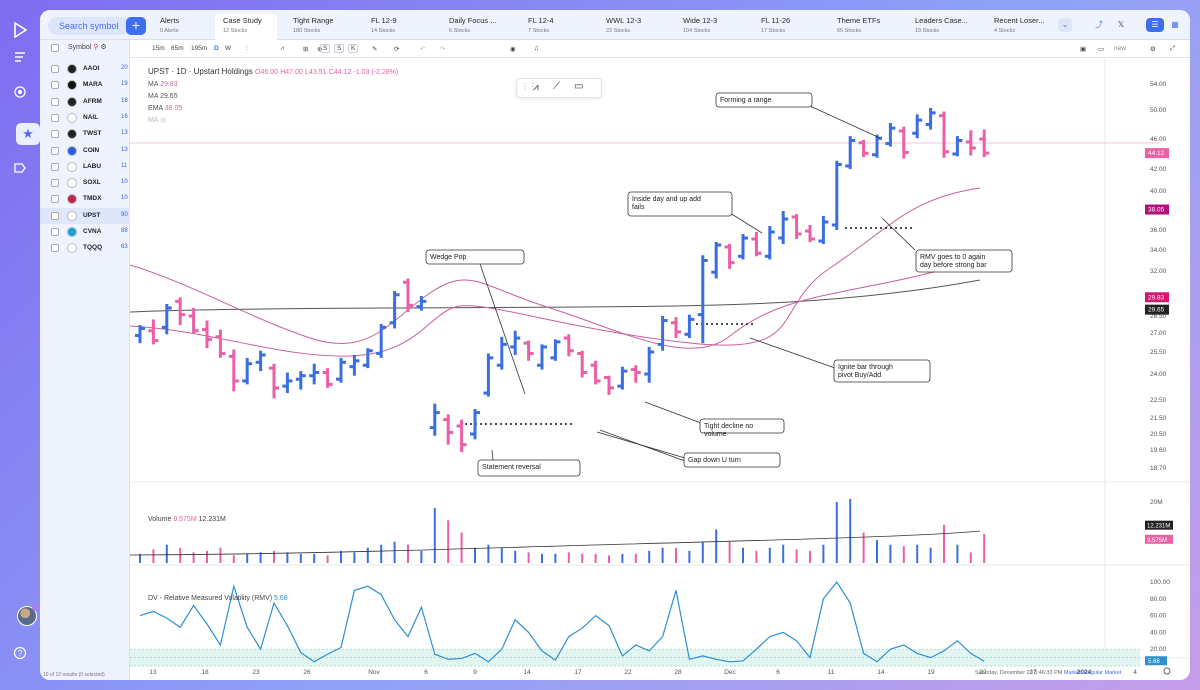 The width and height of the screenshot is (1200, 690). What do you see at coordinates (85, 102) in the screenshot?
I see `watchlist-row-afrm: AFRM 18` at bounding box center [85, 102].